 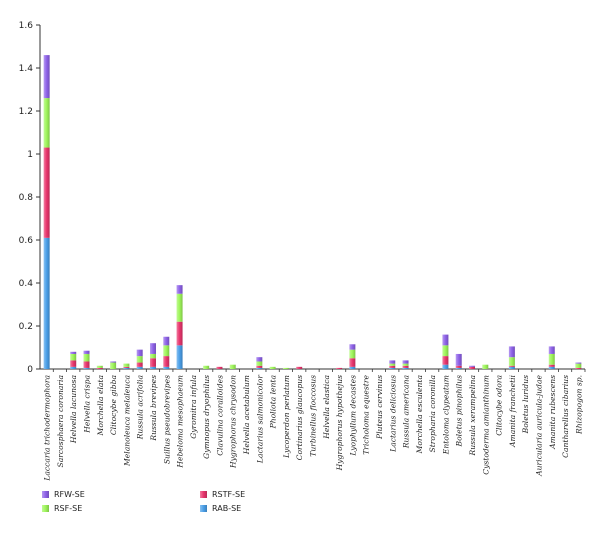 I want to click on x-category-label: Boletus pinophilus, so click(x=459, y=411).